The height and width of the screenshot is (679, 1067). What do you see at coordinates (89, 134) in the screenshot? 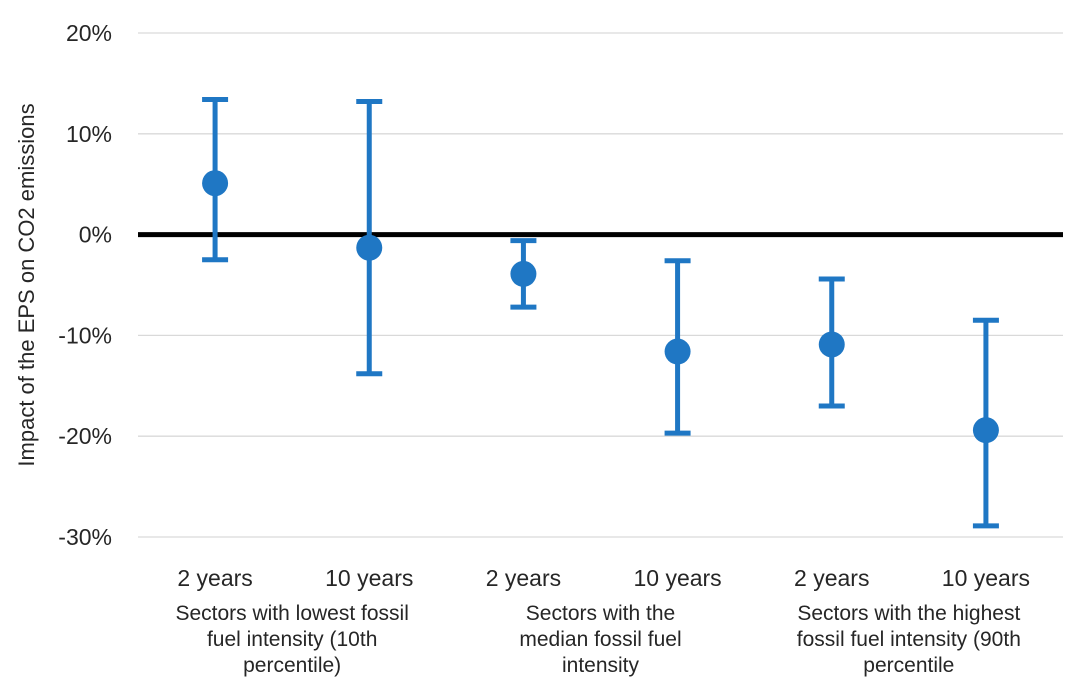
I see `y-tick-label: 10%` at bounding box center [89, 134].